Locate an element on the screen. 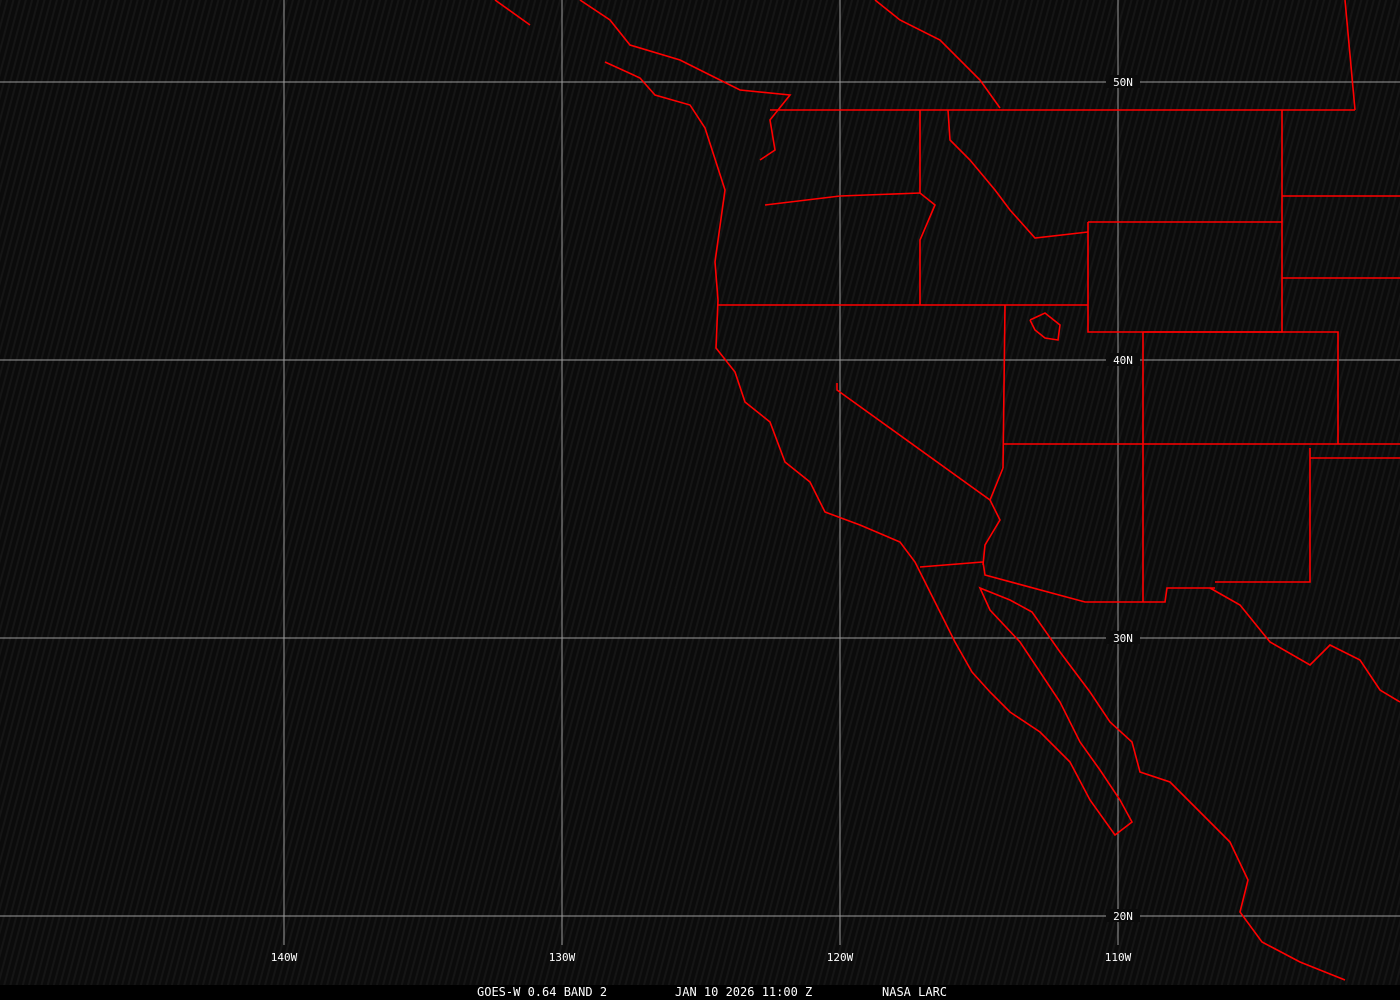 This screenshot has height=1000, width=1400. lake is located at coordinates (1045, 326).